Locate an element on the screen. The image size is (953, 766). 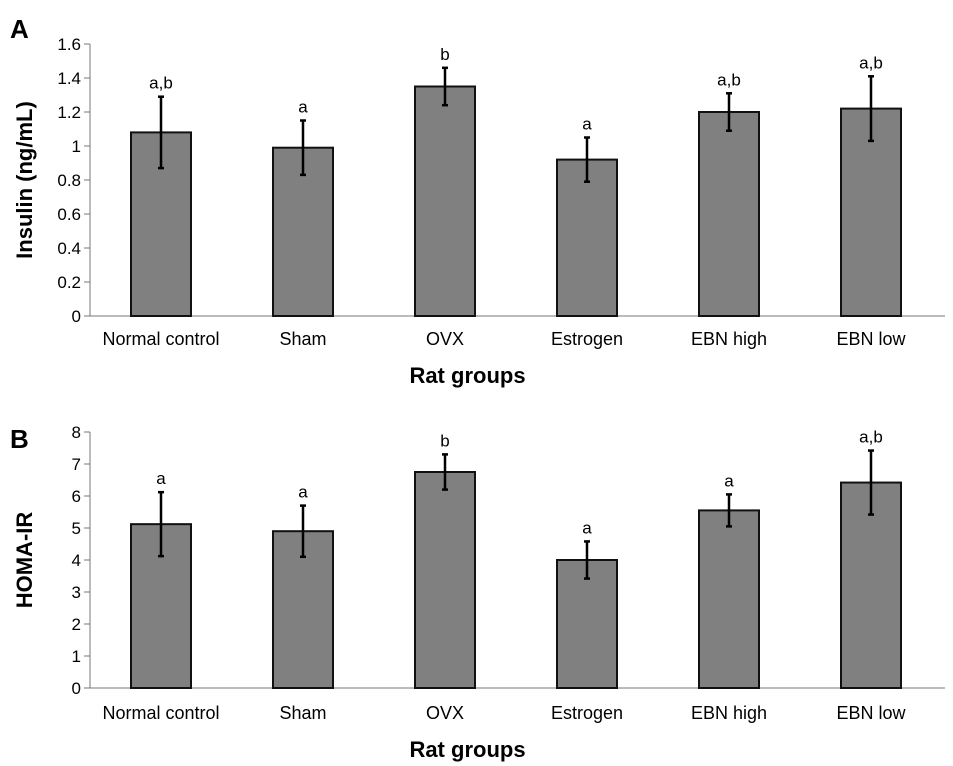
panel-letter: B is located at coordinates (19, 439).